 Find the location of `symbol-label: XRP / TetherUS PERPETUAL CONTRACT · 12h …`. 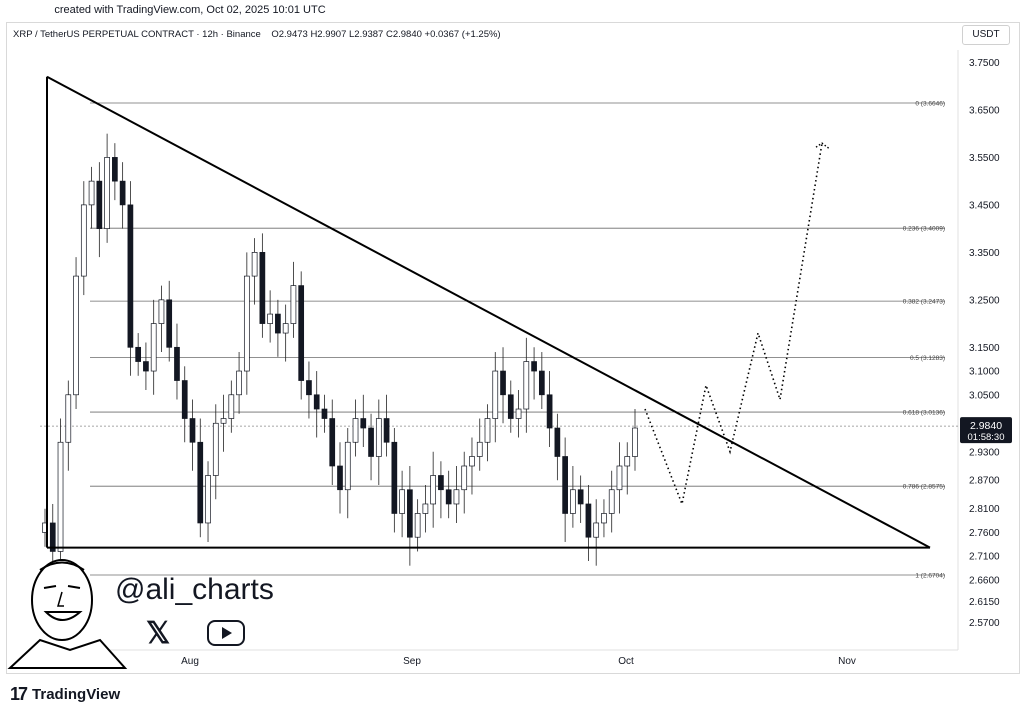

symbol-label: XRP / TetherUS PERPETUAL CONTRACT · 12h … is located at coordinates (137, 34).